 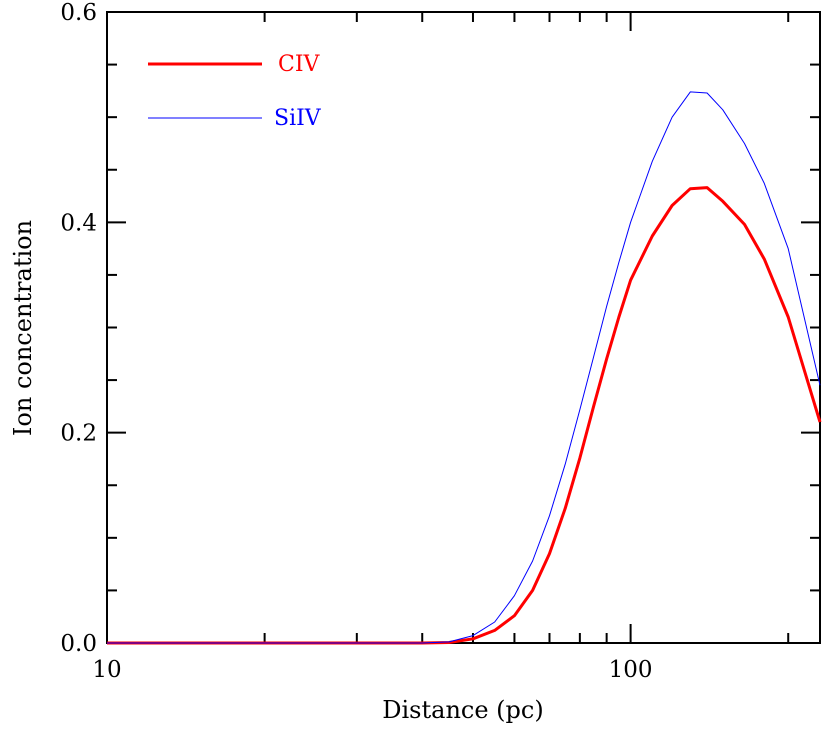 What do you see at coordinates (23, 328) in the screenshot?
I see `y-axis-label: Ion concentration` at bounding box center [23, 328].